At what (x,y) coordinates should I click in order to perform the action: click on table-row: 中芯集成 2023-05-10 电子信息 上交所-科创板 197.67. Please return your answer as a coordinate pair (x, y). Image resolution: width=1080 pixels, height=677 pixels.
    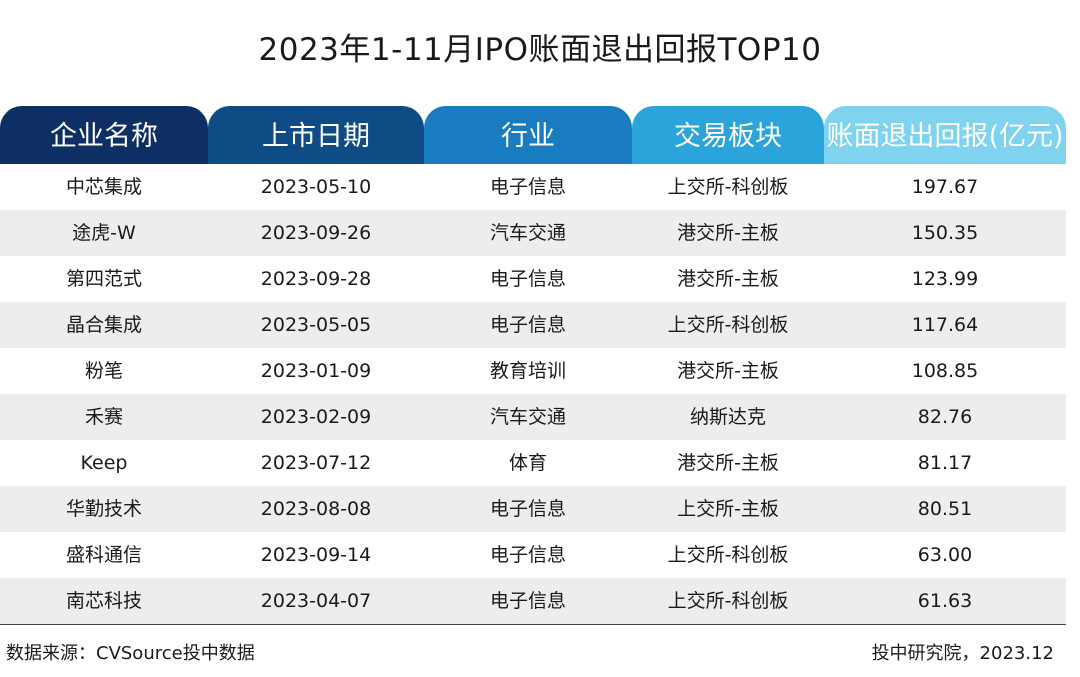
    Looking at the image, I should click on (533, 187).